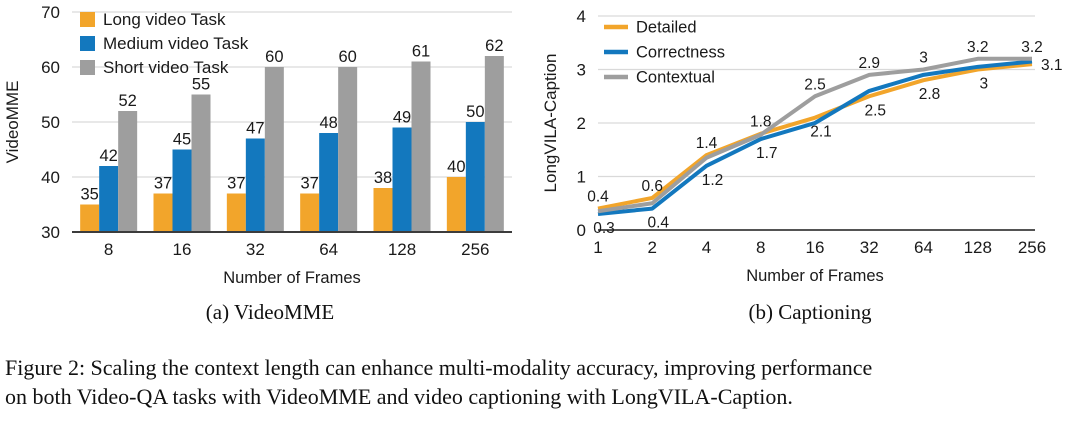  What do you see at coordinates (421, 52) in the screenshot?
I see `bar-value-label: 61` at bounding box center [421, 52].